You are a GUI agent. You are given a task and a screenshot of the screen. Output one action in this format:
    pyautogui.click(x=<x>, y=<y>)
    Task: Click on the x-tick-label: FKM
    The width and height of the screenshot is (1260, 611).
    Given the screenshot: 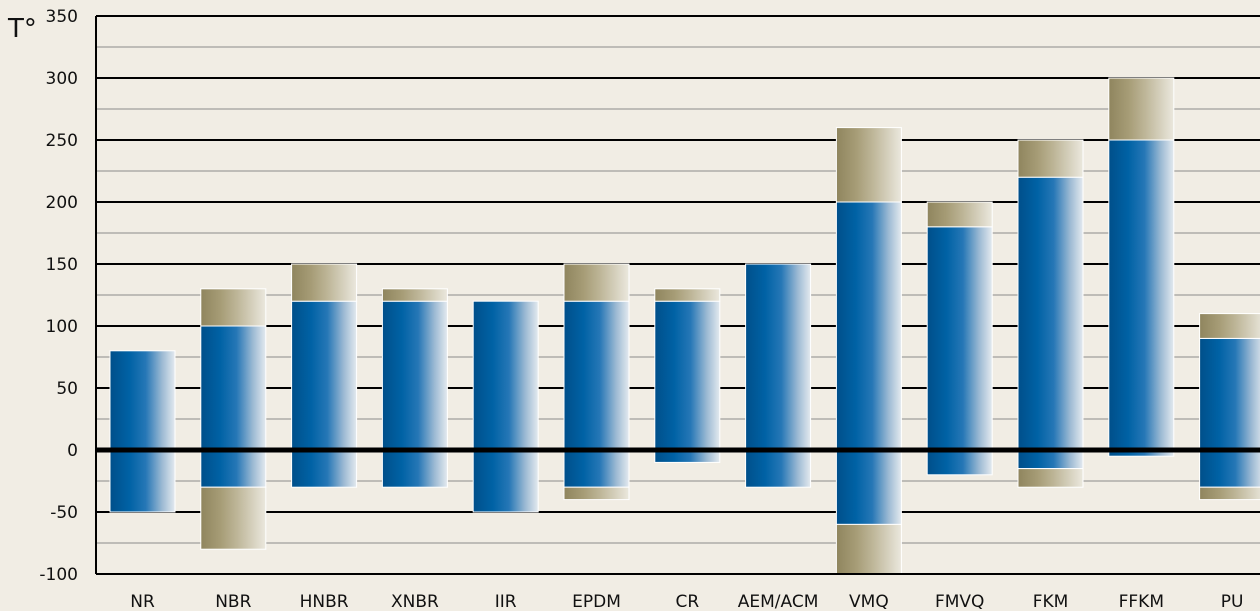 What is the action you would take?
    pyautogui.click(x=1051, y=601)
    